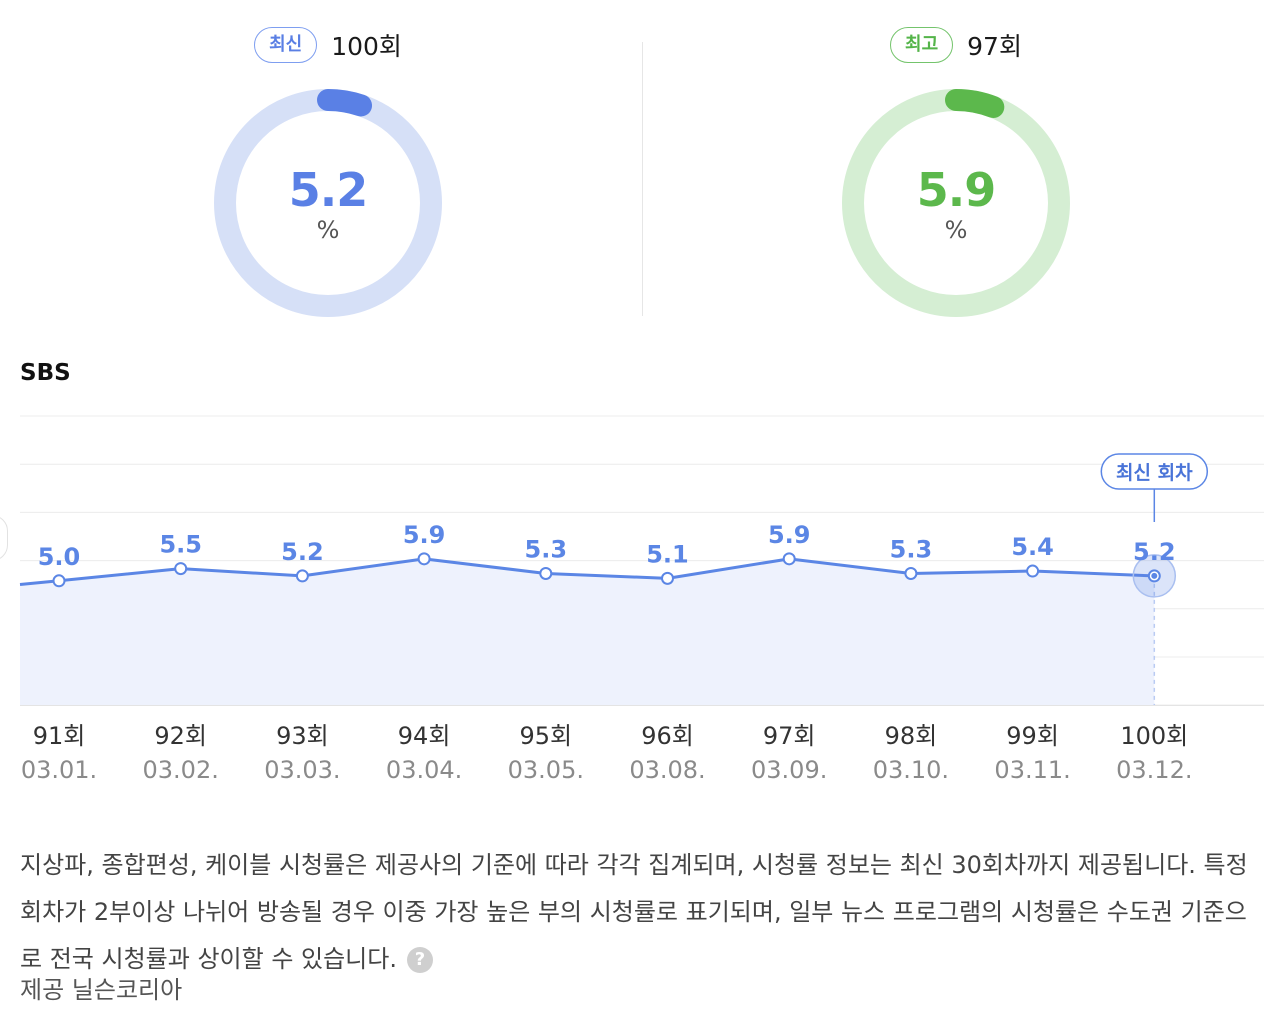 The height and width of the screenshot is (1026, 1288). What do you see at coordinates (1154, 736) in the screenshot?
I see `x-tick-episode: 100회` at bounding box center [1154, 736].